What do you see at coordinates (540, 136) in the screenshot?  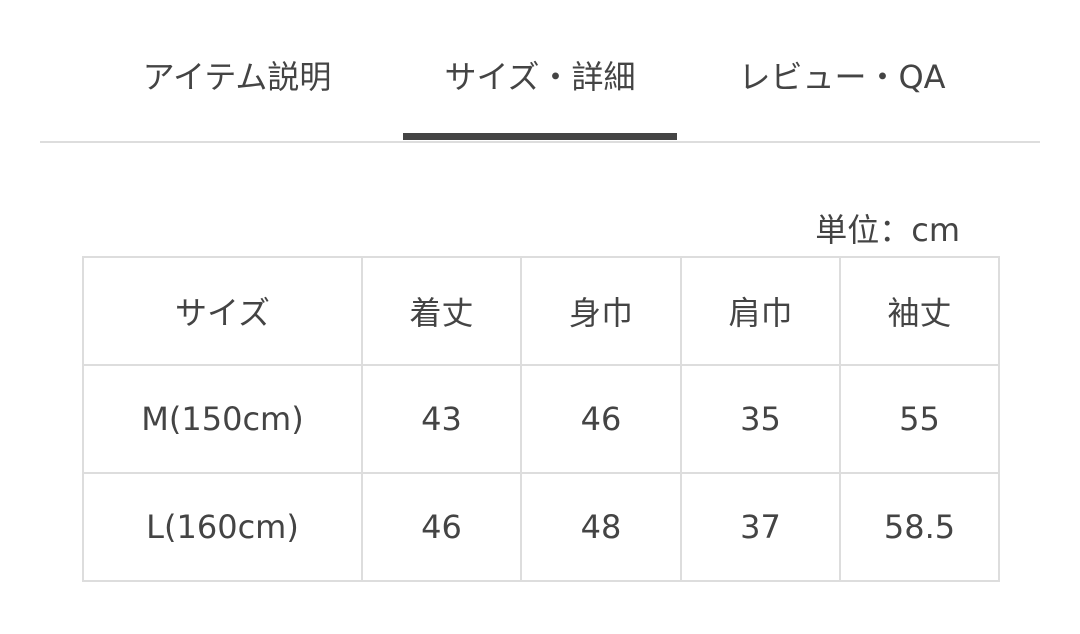 I see `active-tab-indicator` at bounding box center [540, 136].